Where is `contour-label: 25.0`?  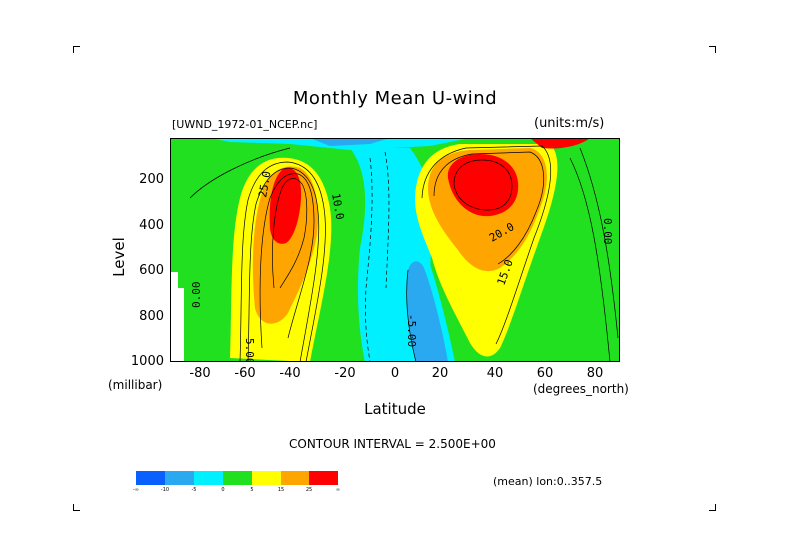
contour-label: 25.0 is located at coordinates (264, 184).